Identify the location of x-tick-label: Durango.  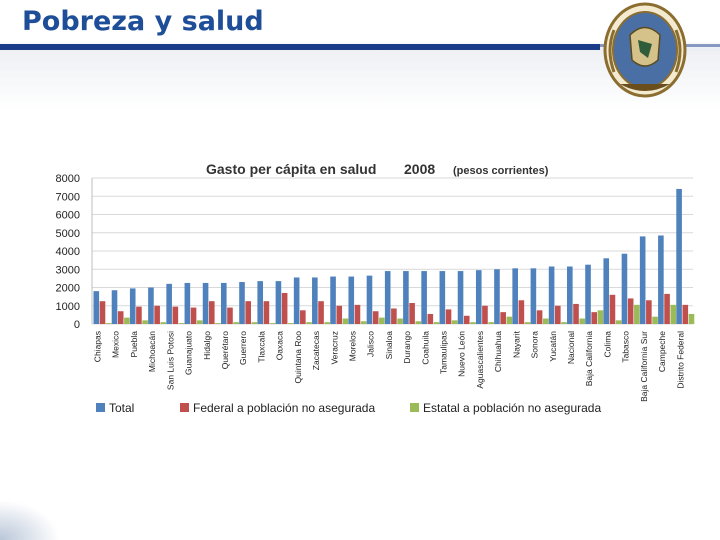
(407, 347).